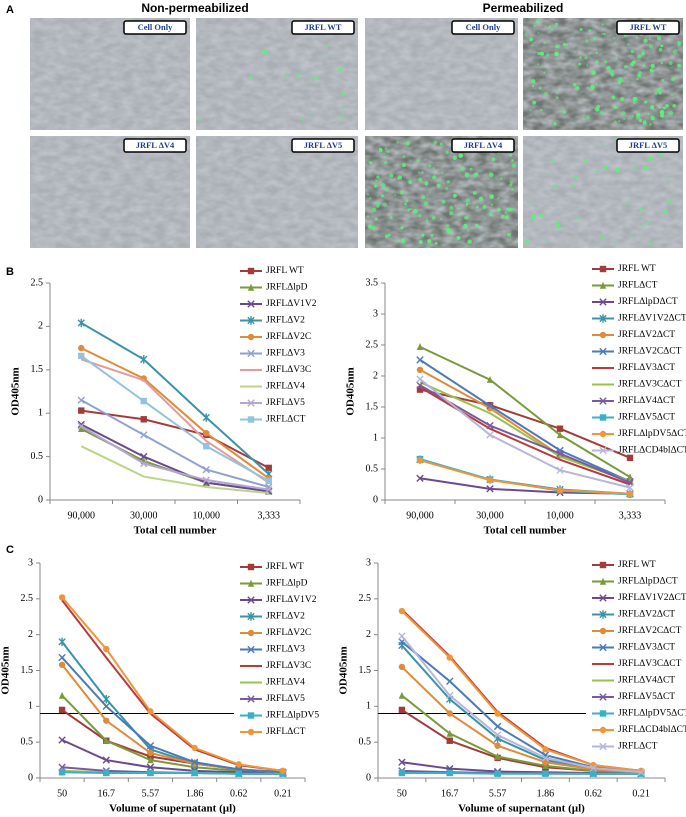 Image resolution: width=686 pixels, height=817 pixels. Describe the element at coordinates (652, 598) in the screenshot. I see `legend-label: JRFLΔV1V2ΔCT` at that location.